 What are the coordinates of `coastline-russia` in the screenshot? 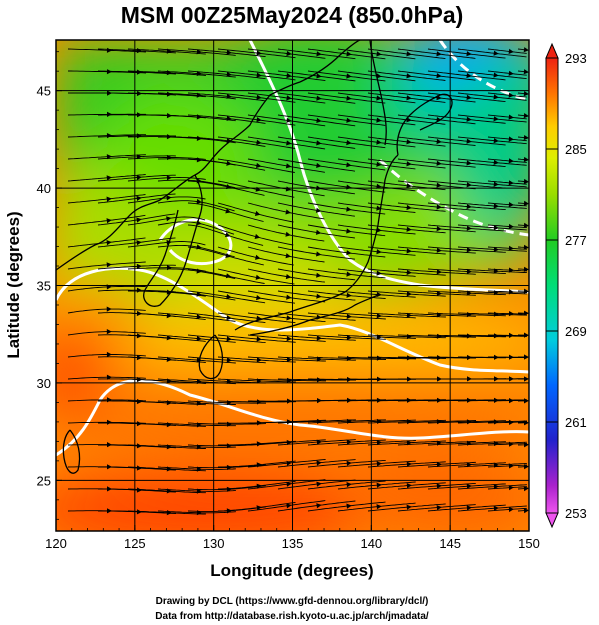 It's located at (330, 61).